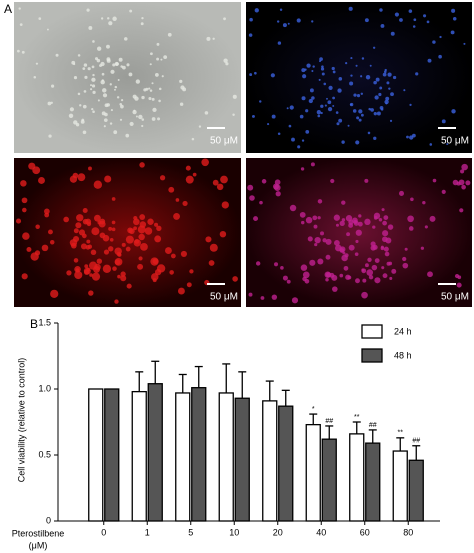 This screenshot has height=553, width=474. What do you see at coordinates (403, 355) in the screenshot?
I see `legend-label: 48 h` at bounding box center [403, 355].